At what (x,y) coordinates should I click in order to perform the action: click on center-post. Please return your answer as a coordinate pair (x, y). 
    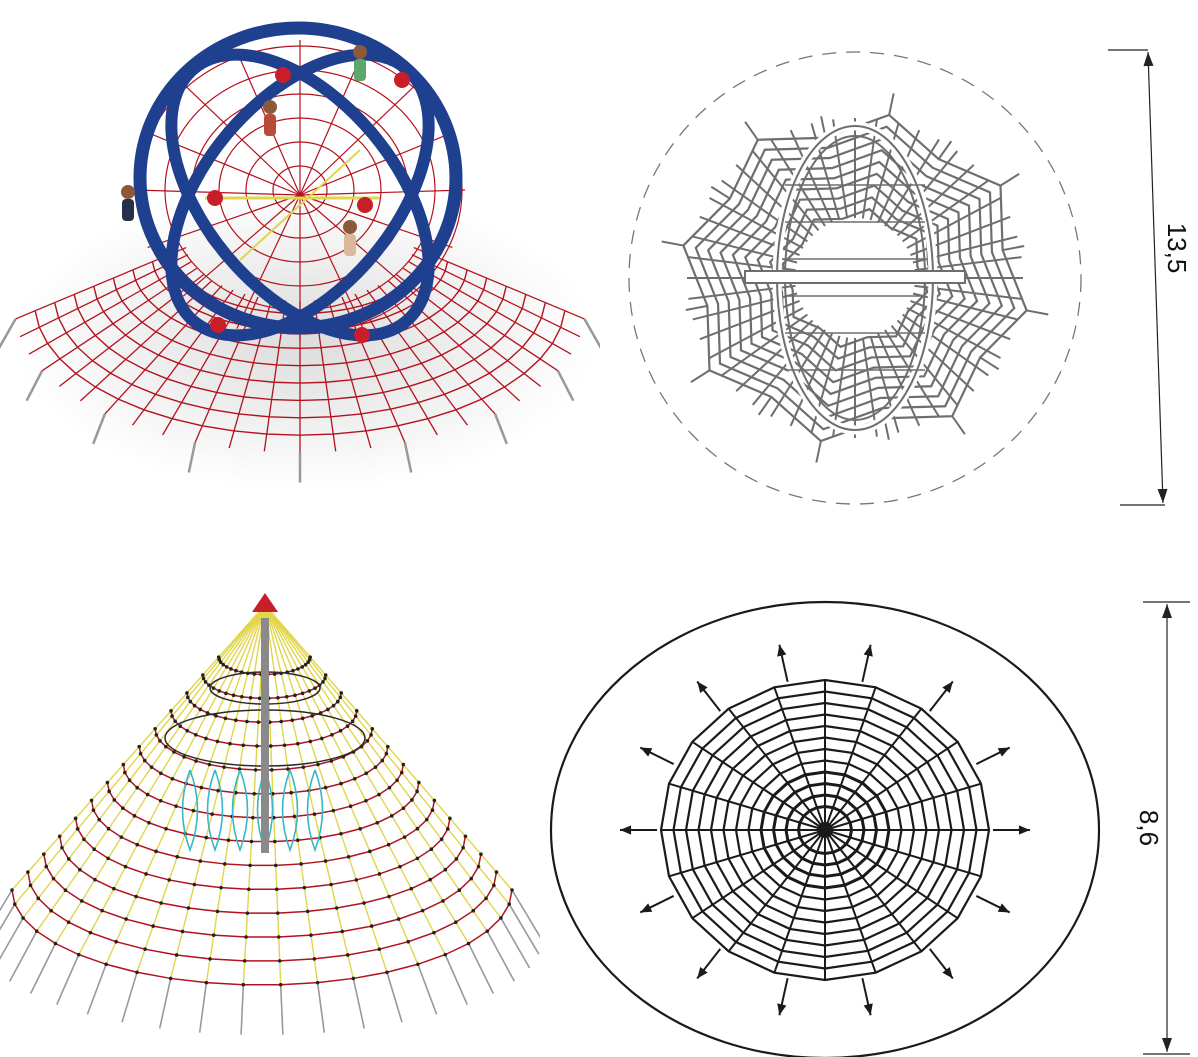
    Looking at the image, I should click on (825, 830).